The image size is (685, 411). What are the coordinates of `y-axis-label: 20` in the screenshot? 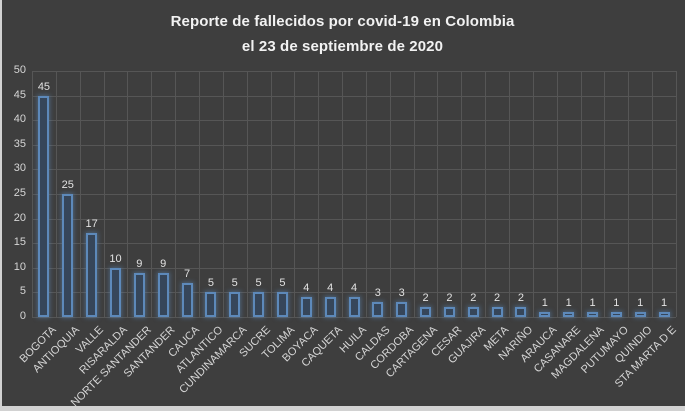 It's located at (19, 217).